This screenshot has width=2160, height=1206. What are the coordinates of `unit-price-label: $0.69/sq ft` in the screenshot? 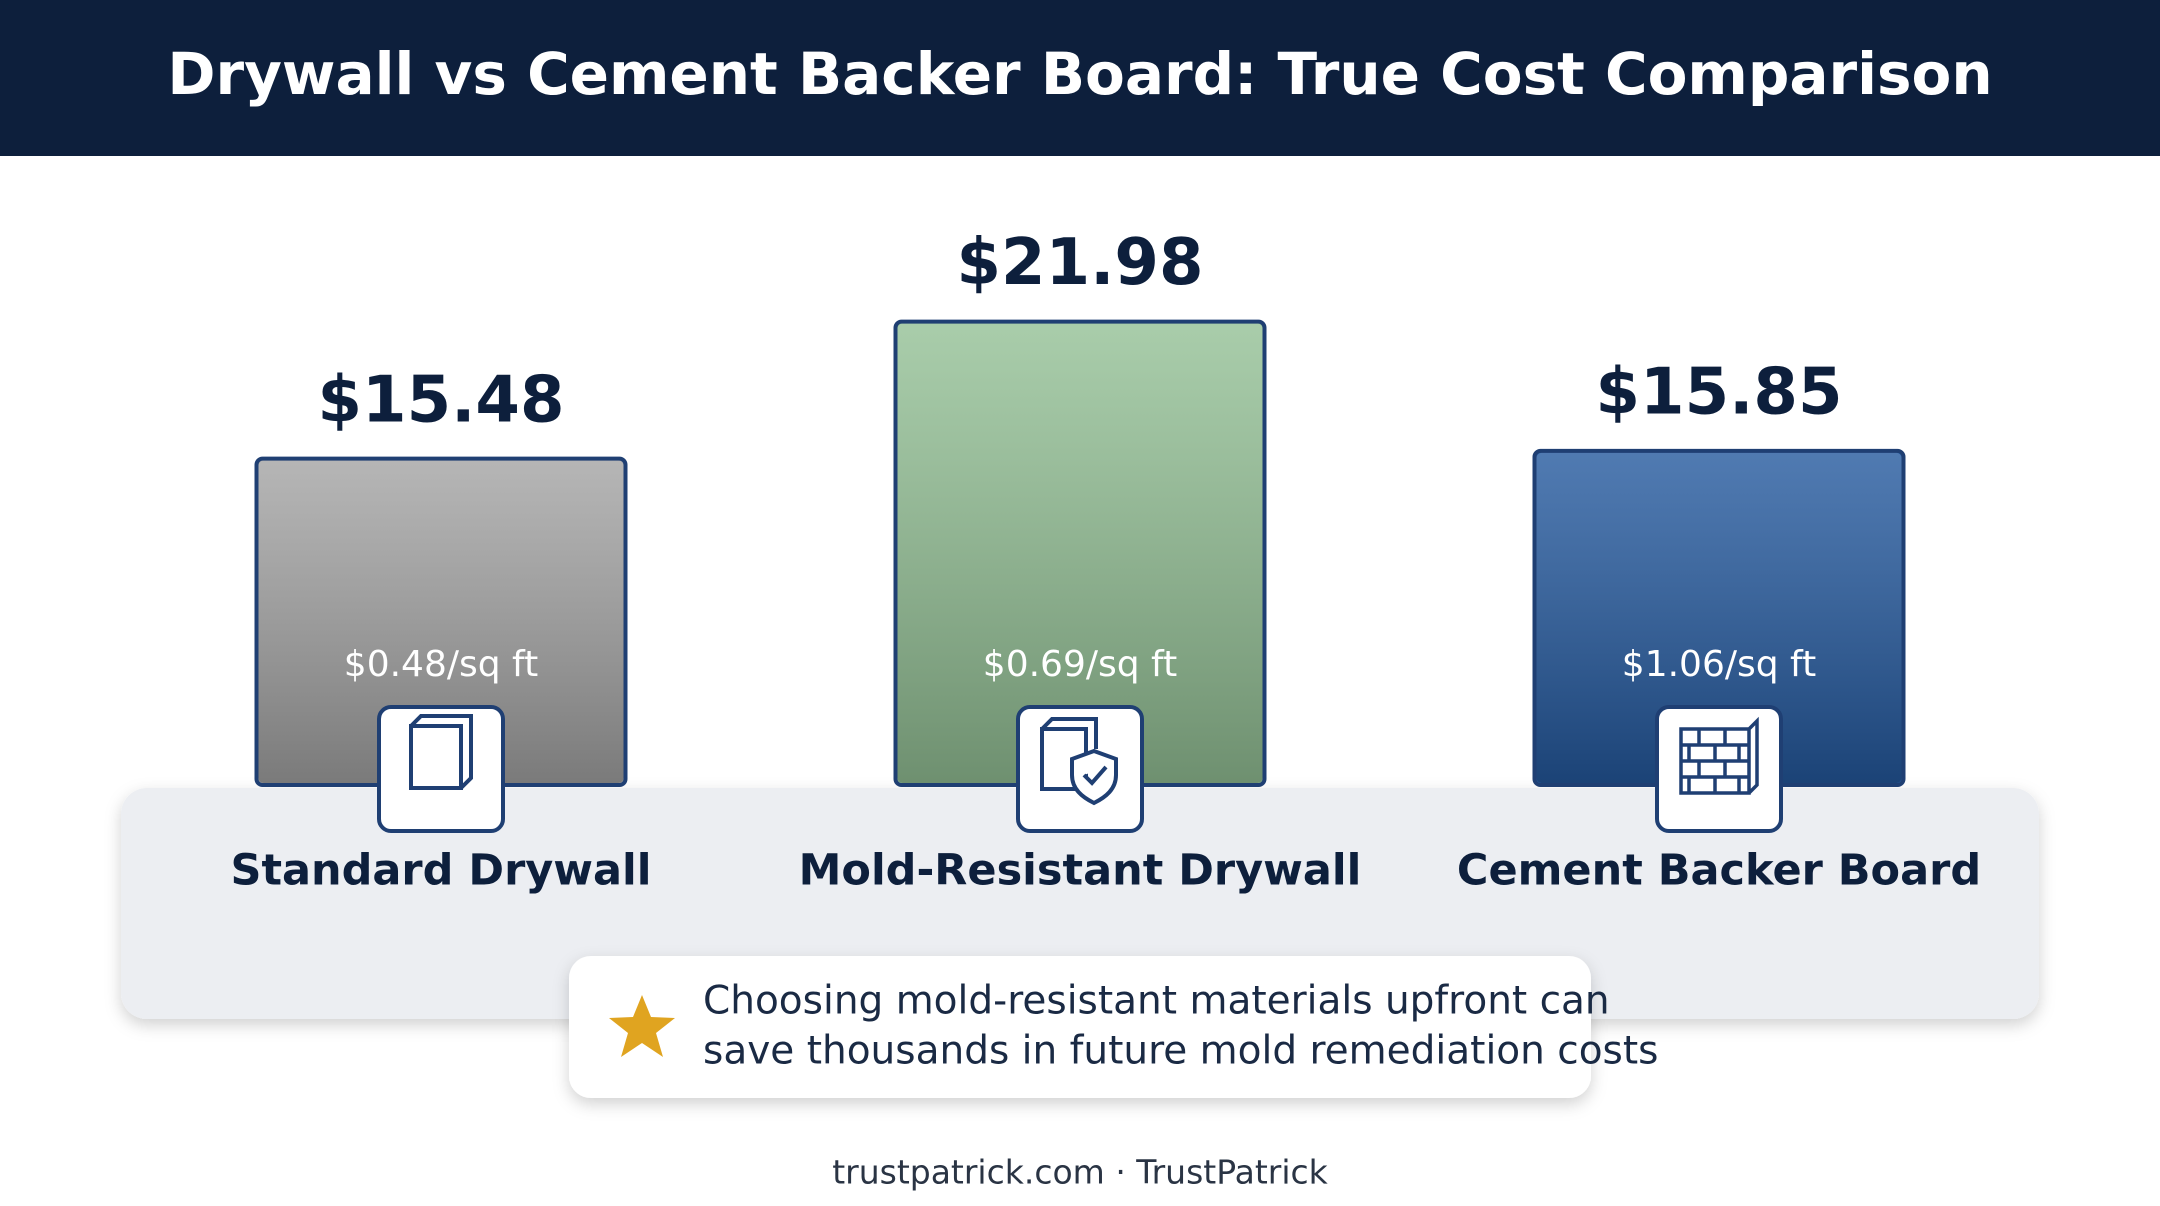 It's located at (1080, 664).